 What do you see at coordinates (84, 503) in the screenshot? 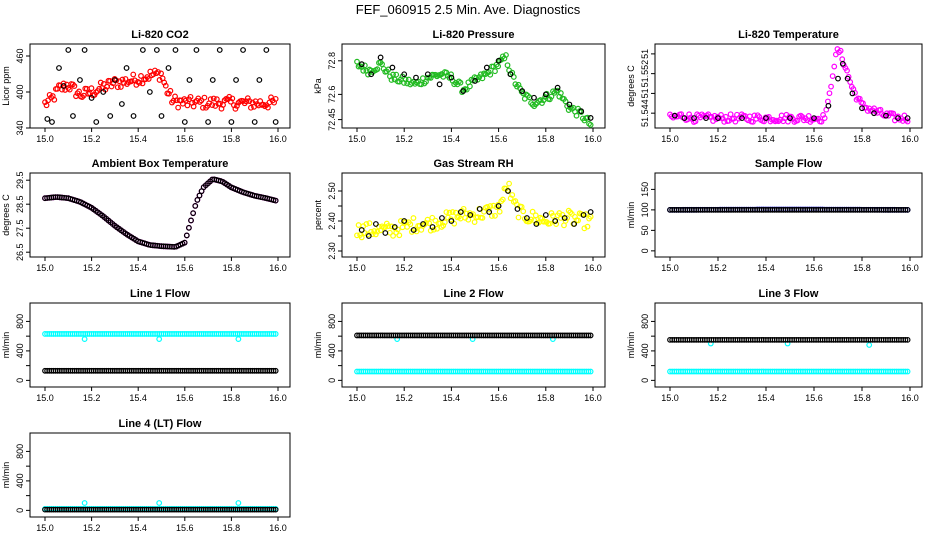
I see `outlier-point` at bounding box center [84, 503].